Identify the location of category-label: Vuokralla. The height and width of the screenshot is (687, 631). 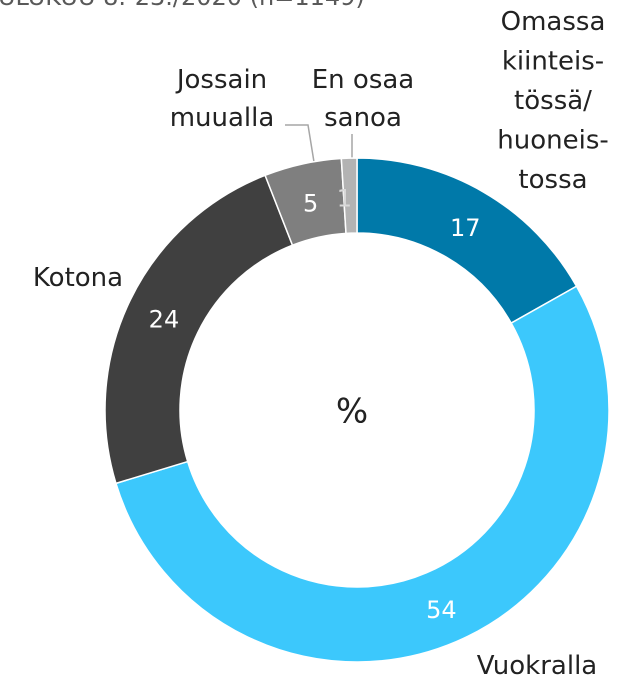
(537, 666).